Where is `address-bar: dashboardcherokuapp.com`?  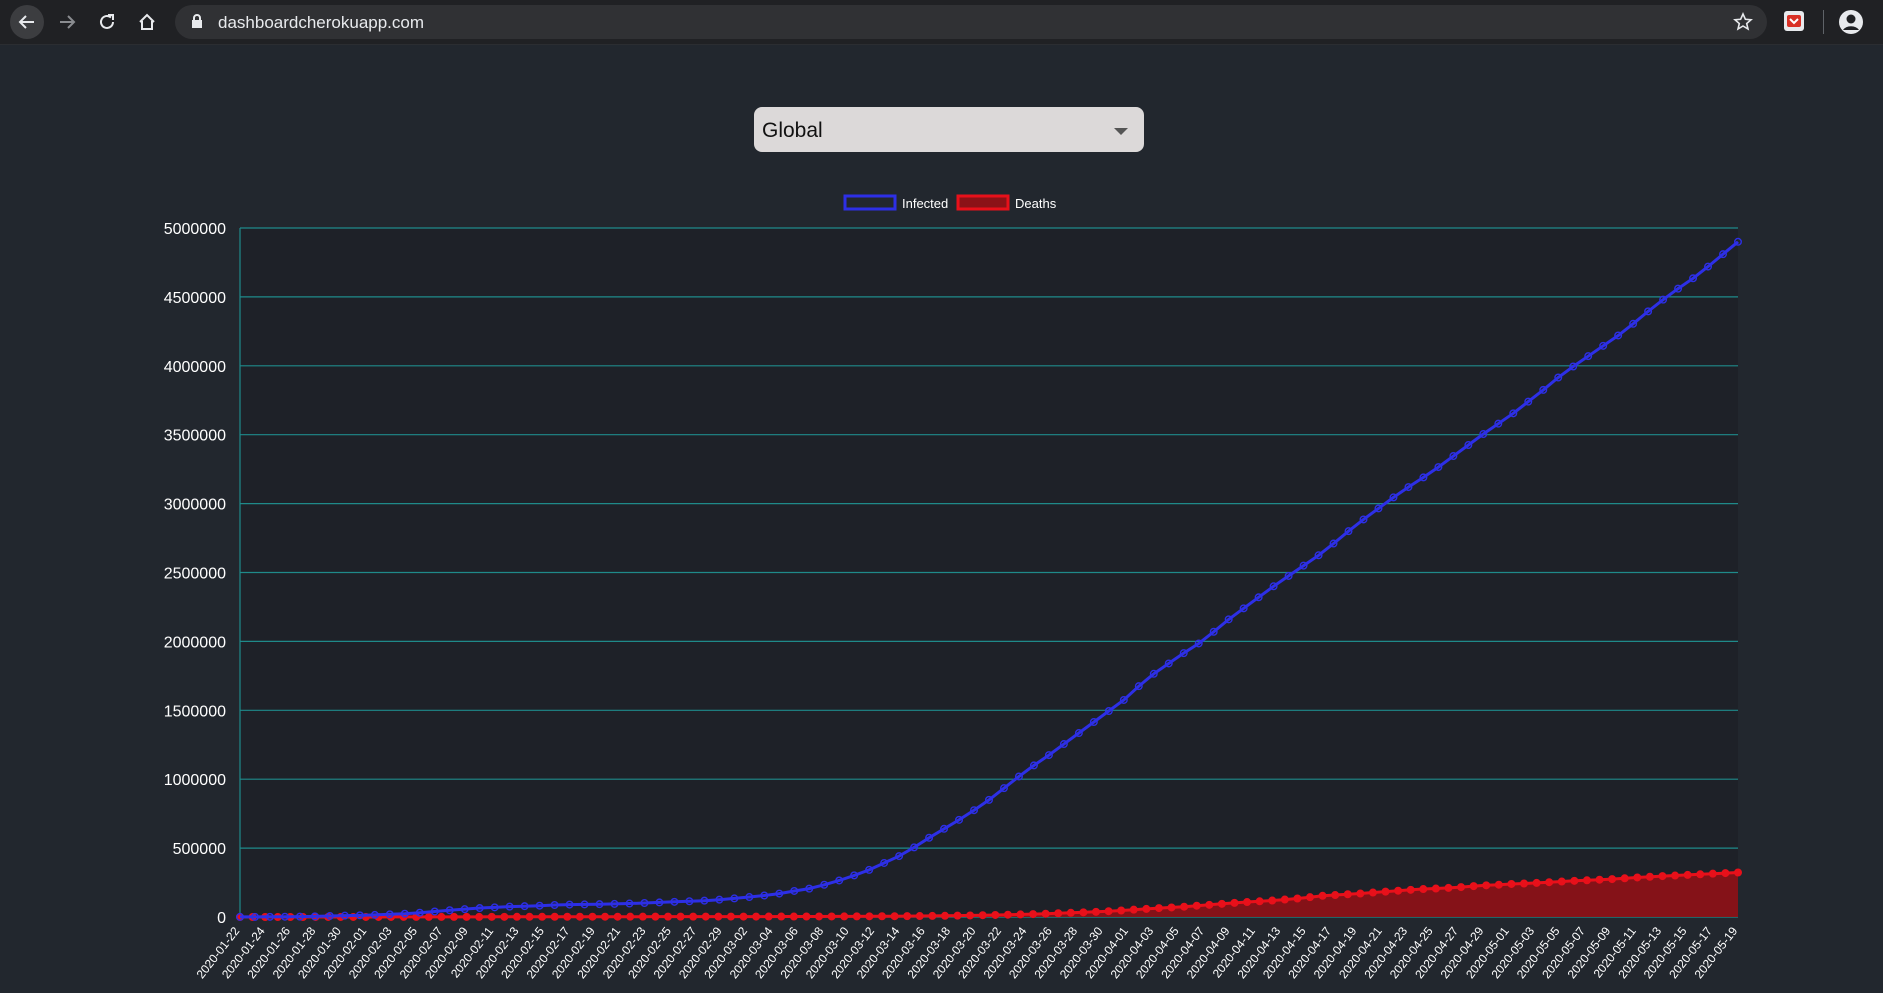 address-bar: dashboardcherokuapp.com is located at coordinates (971, 22).